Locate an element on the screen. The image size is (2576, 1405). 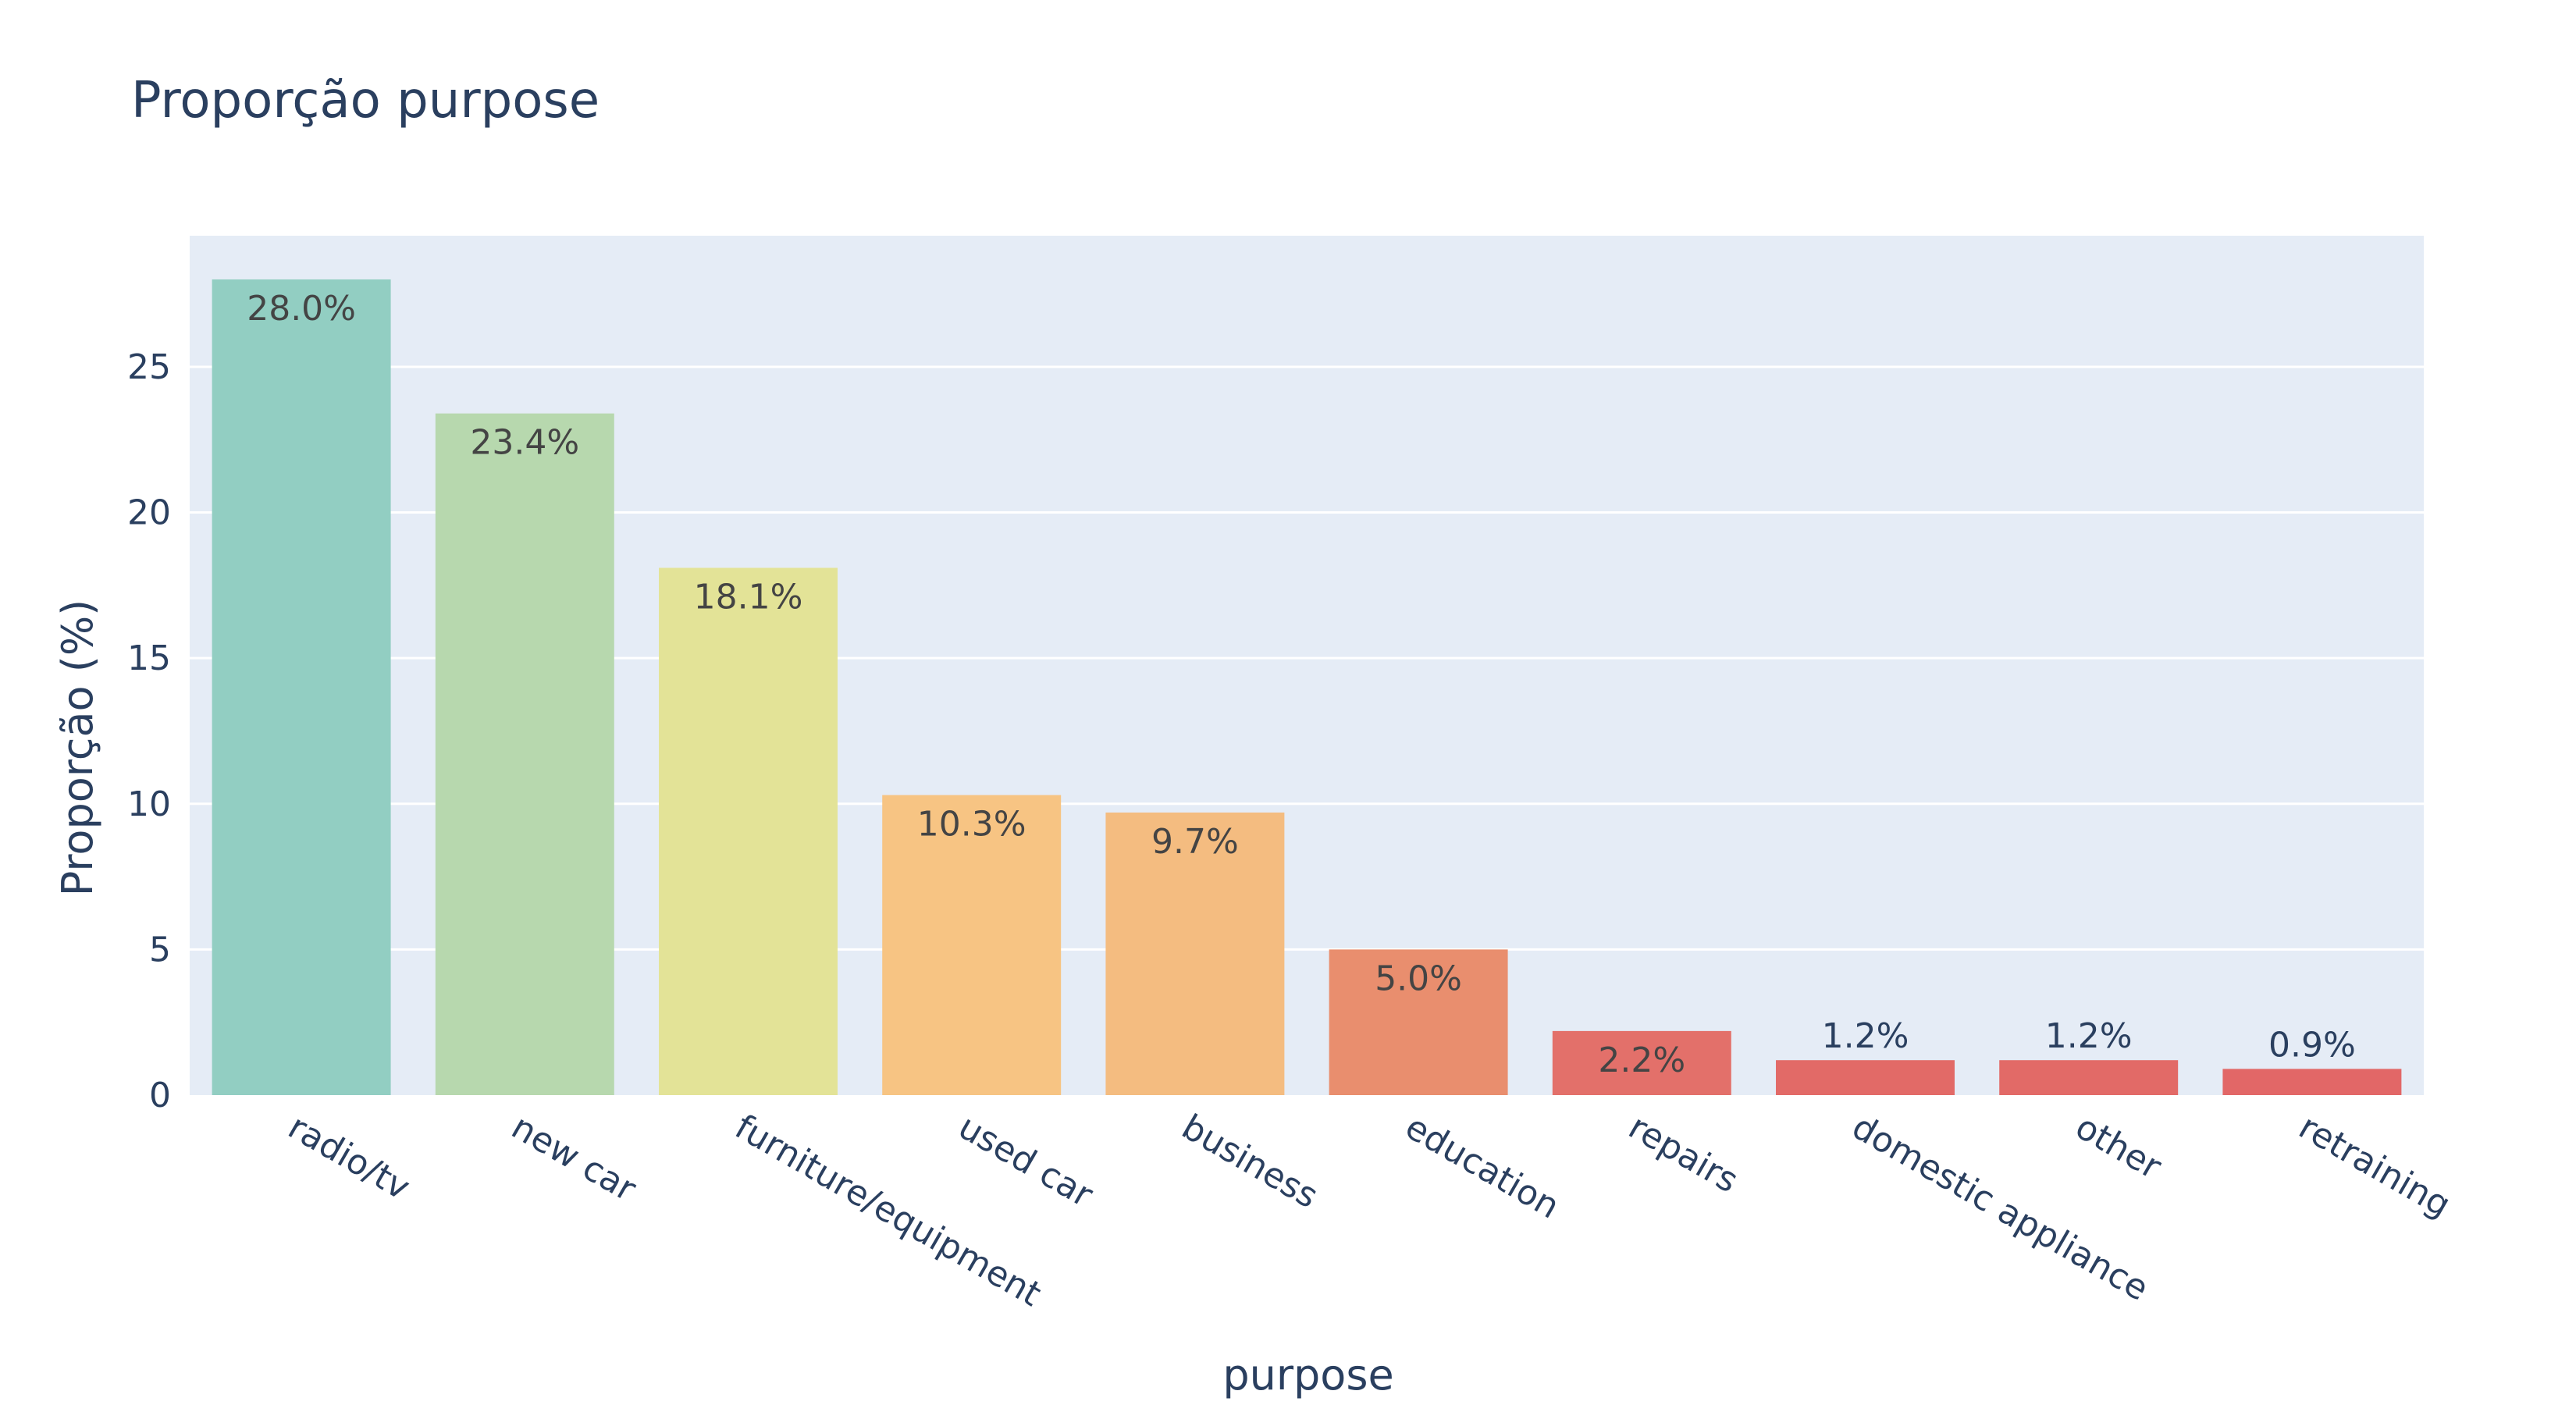
y-tick-label: 10 is located at coordinates (149, 804).